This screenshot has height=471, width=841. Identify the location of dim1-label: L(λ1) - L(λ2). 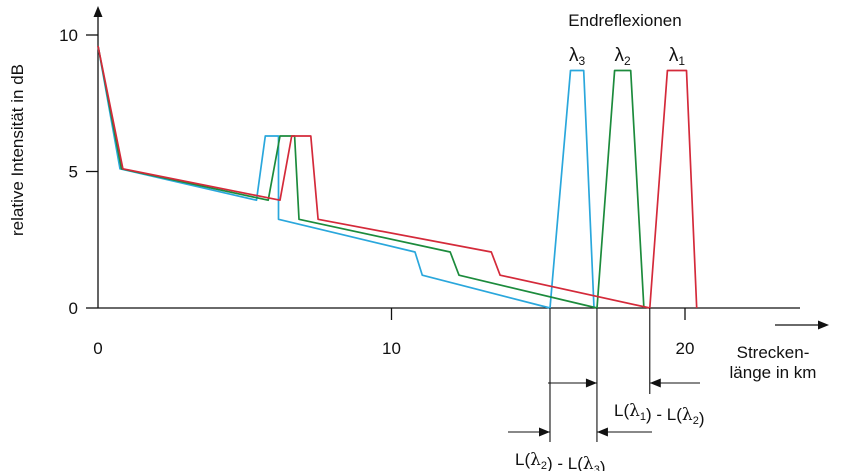
(659, 414).